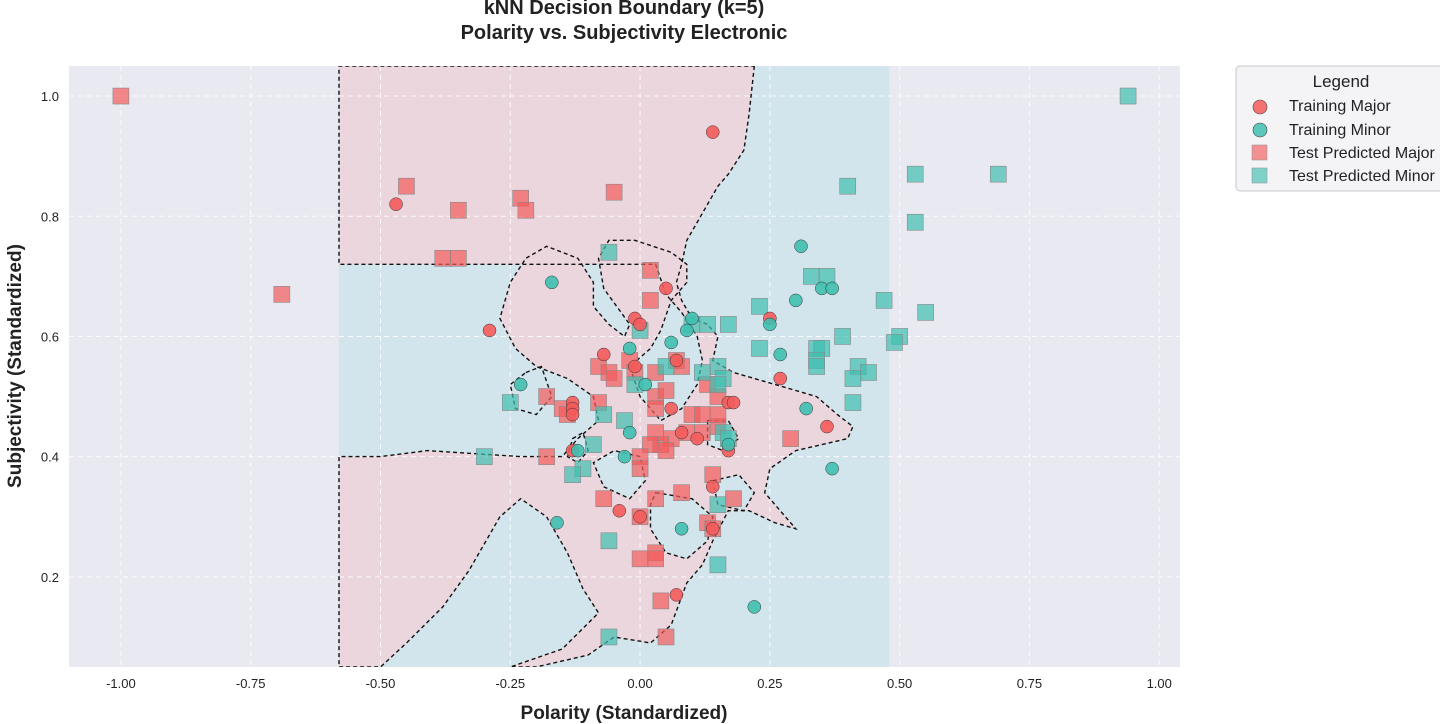 The height and width of the screenshot is (724, 1440). Describe the element at coordinates (510, 683) in the screenshot. I see `x-tick-label-3: -0.25` at that location.